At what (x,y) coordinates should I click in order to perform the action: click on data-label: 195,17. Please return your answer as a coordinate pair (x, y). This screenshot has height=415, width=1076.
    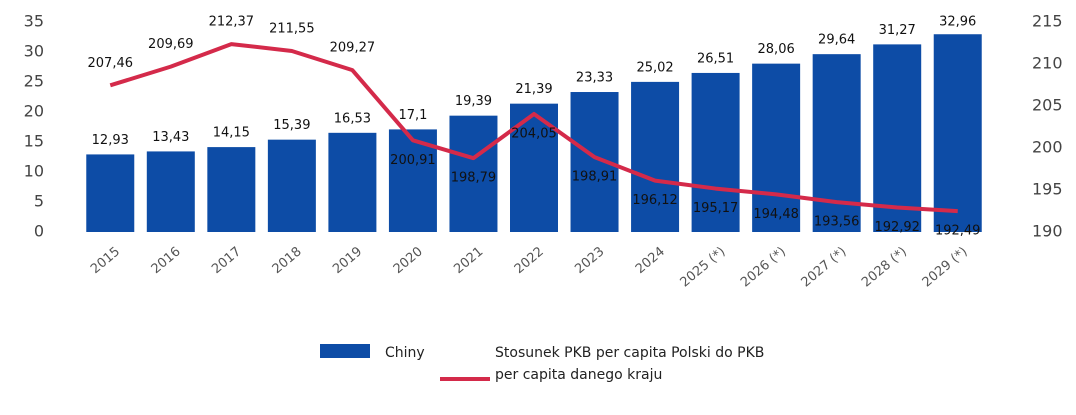
    Looking at the image, I should click on (716, 208).